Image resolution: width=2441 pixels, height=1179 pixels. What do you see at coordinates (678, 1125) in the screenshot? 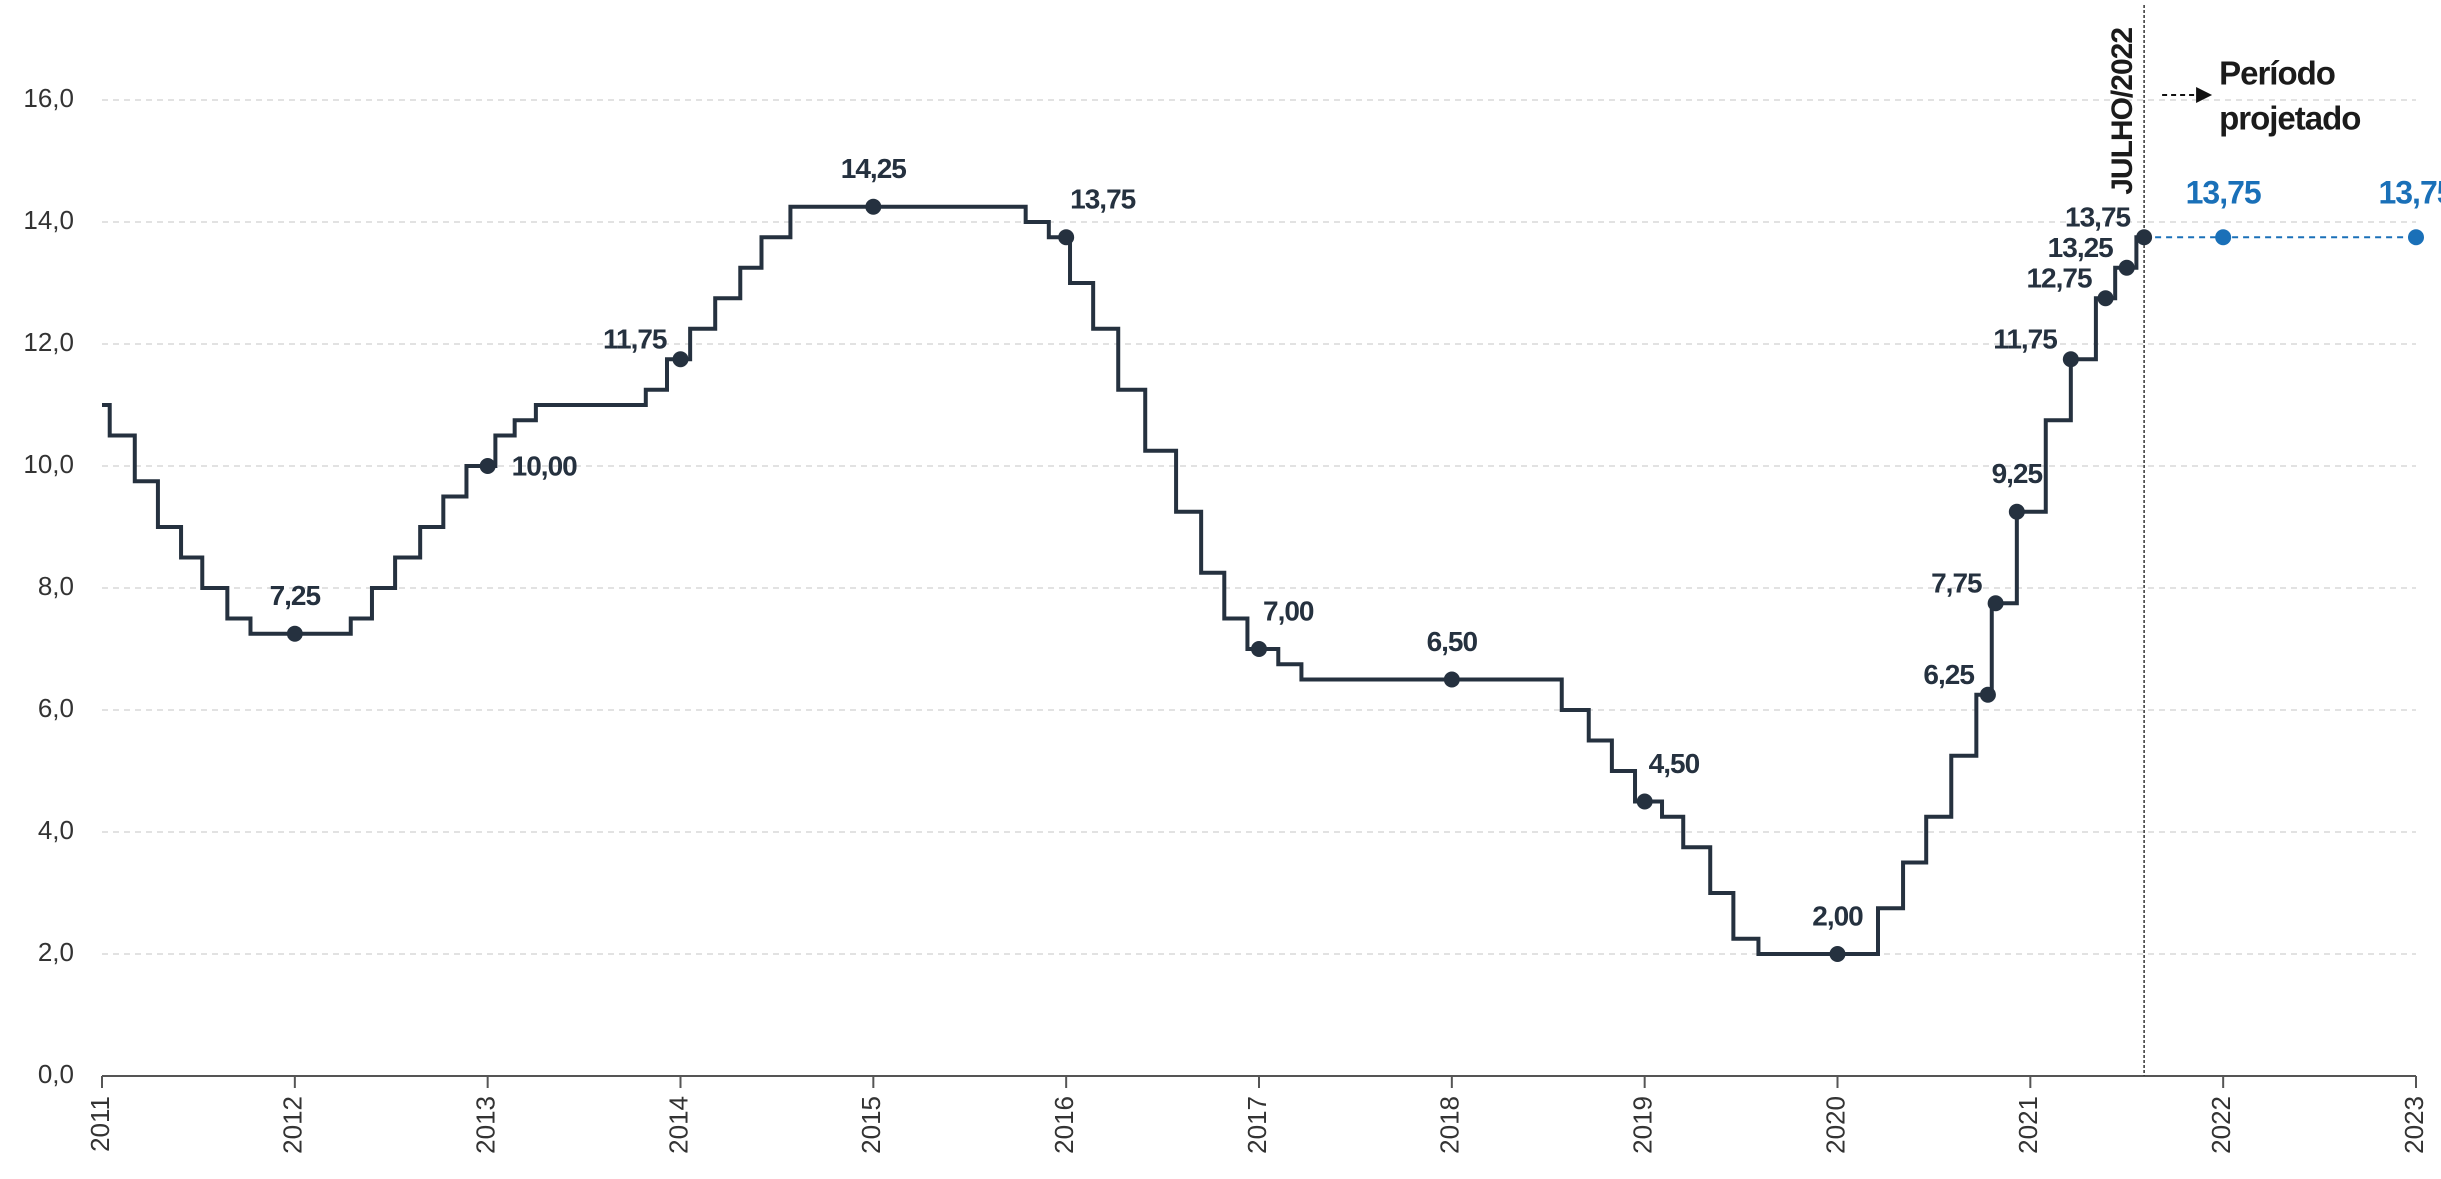
I see `x-tick-label: 2014` at bounding box center [678, 1125].